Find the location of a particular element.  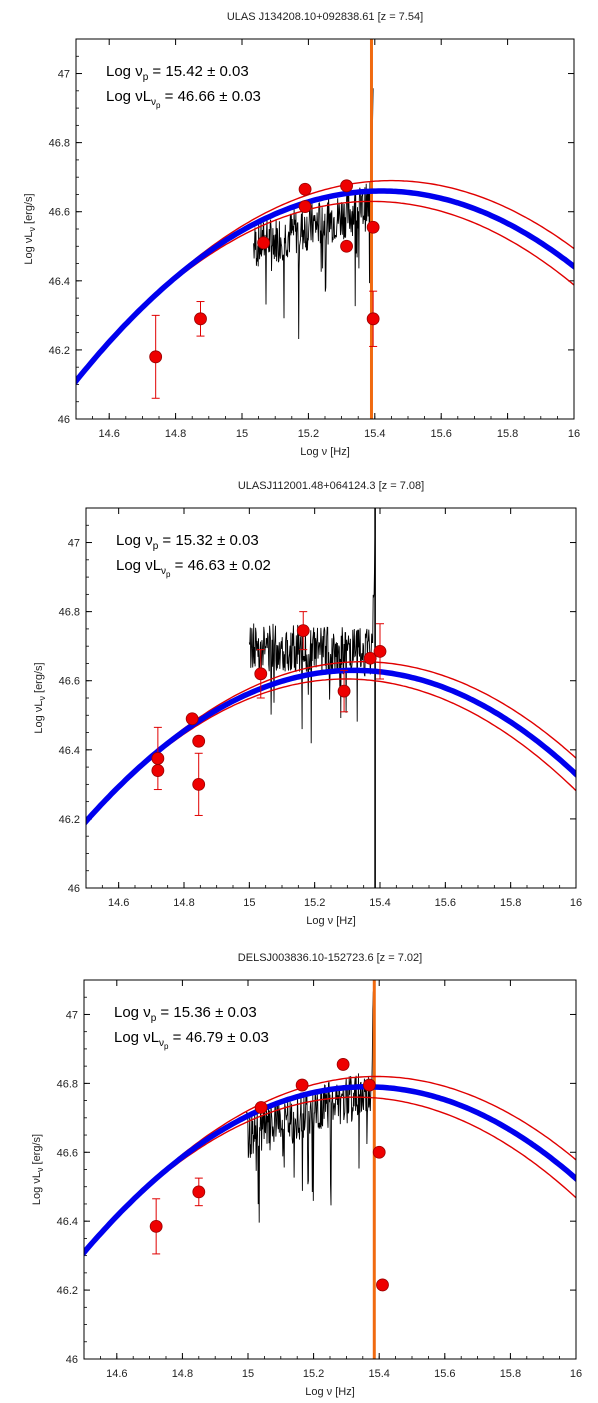

chart-title: ULASJ112001.48+064124.3 [z = 7.08] is located at coordinates (331, 486).